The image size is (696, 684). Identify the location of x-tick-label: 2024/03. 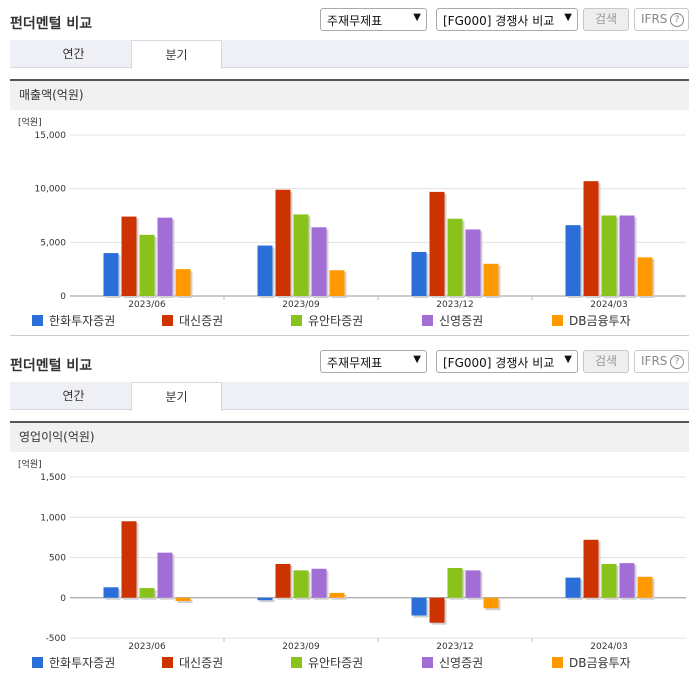
(608, 304).